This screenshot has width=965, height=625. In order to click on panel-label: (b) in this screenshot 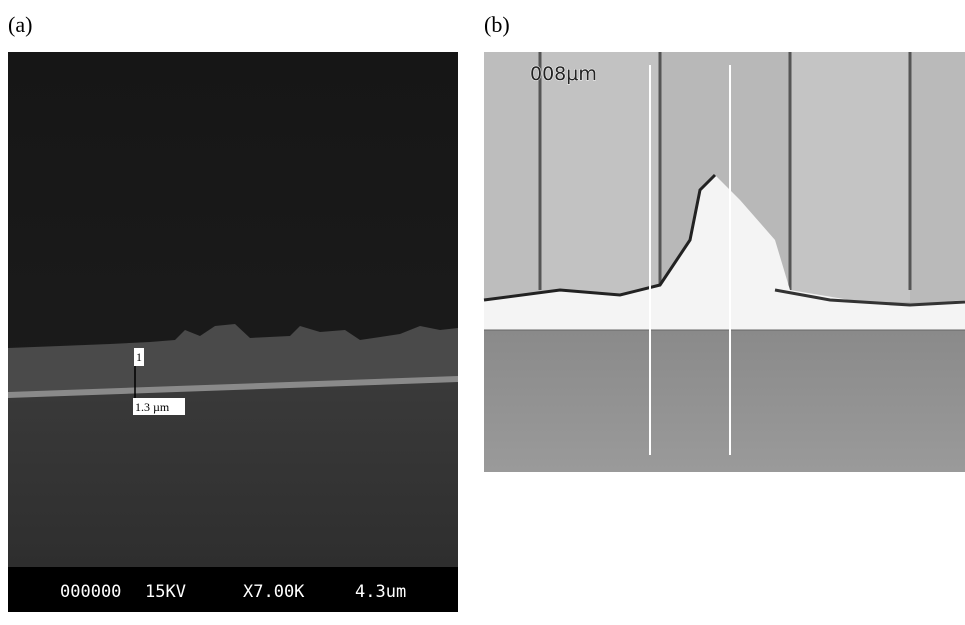, I will do `click(497, 24)`.